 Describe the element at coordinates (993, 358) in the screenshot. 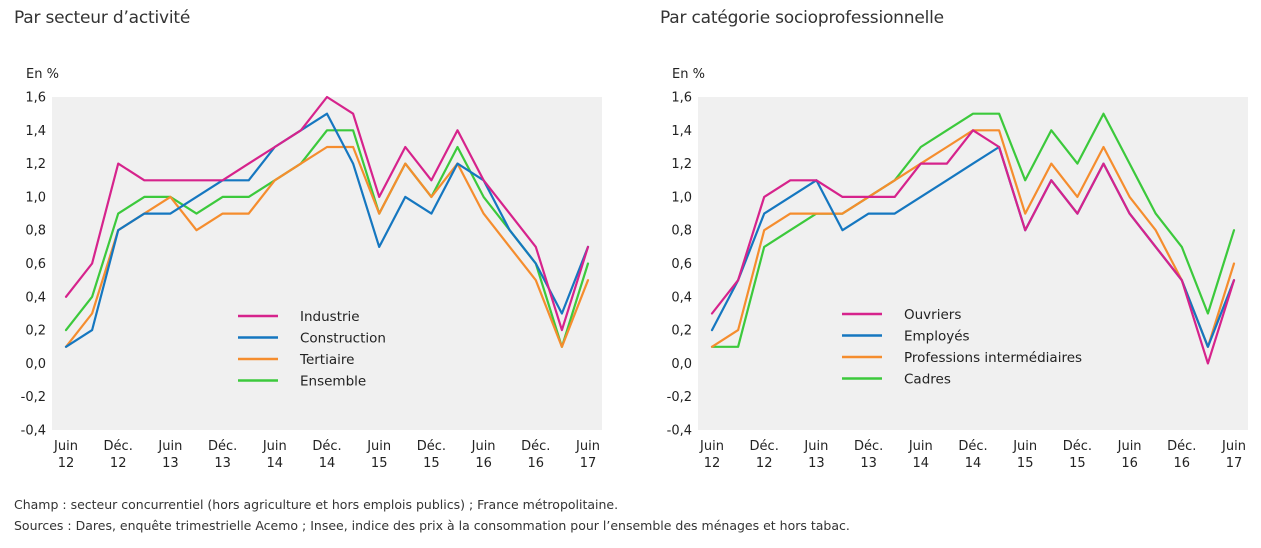

I see `legend-label: Professions intermédiaires` at that location.